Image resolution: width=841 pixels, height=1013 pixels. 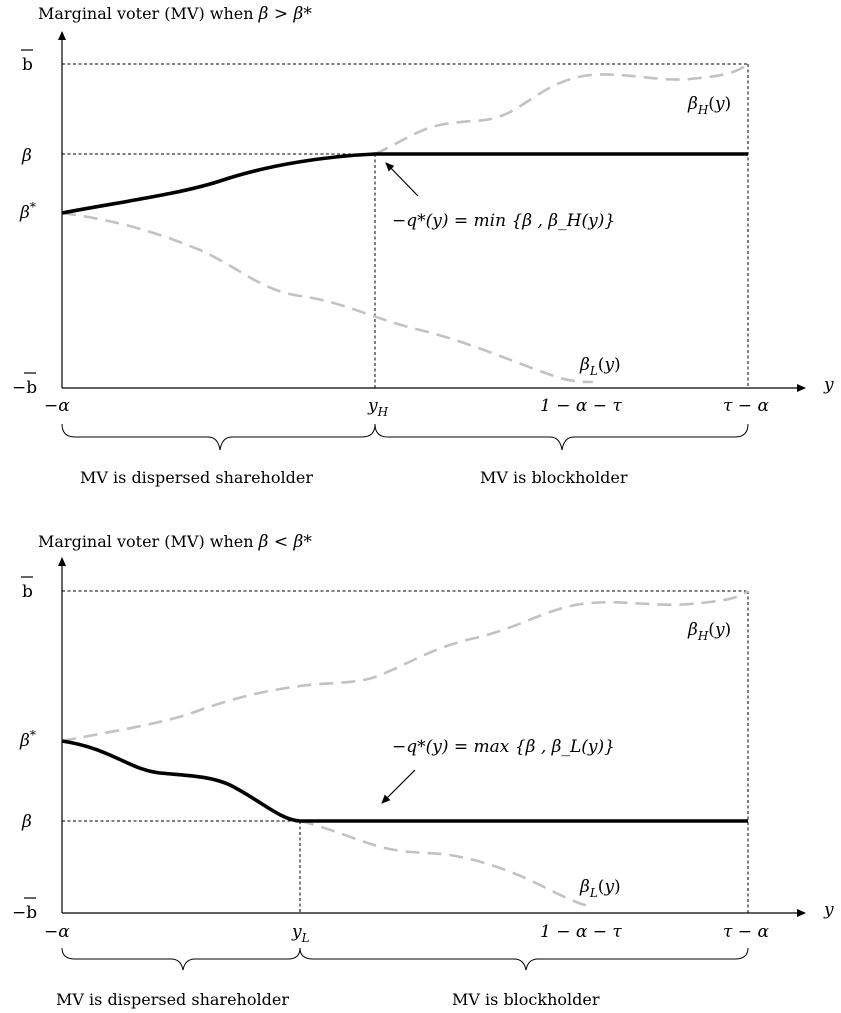 I want to click on annotation: −q*(y) = min {β , β_H(y)}, so click(x=503, y=221).